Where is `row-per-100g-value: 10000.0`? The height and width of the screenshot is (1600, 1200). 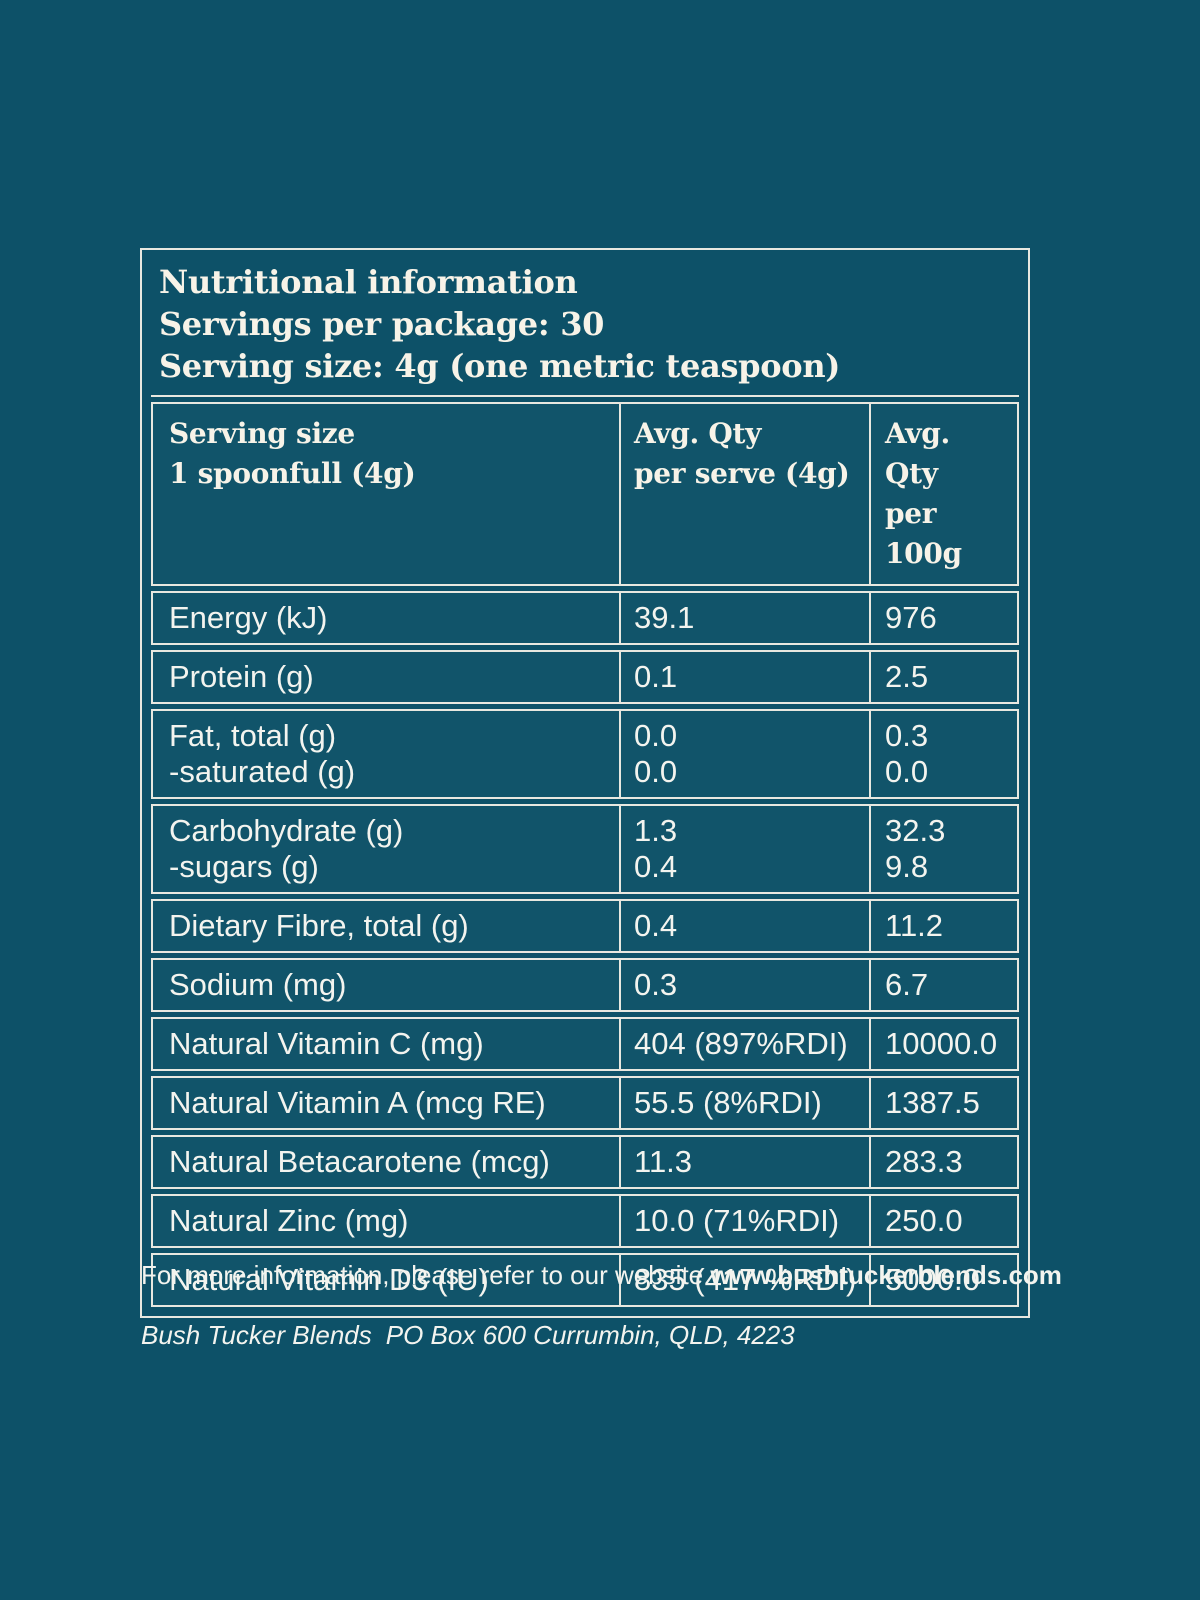 row-per-100g-value: 10000.0 is located at coordinates (943, 1044).